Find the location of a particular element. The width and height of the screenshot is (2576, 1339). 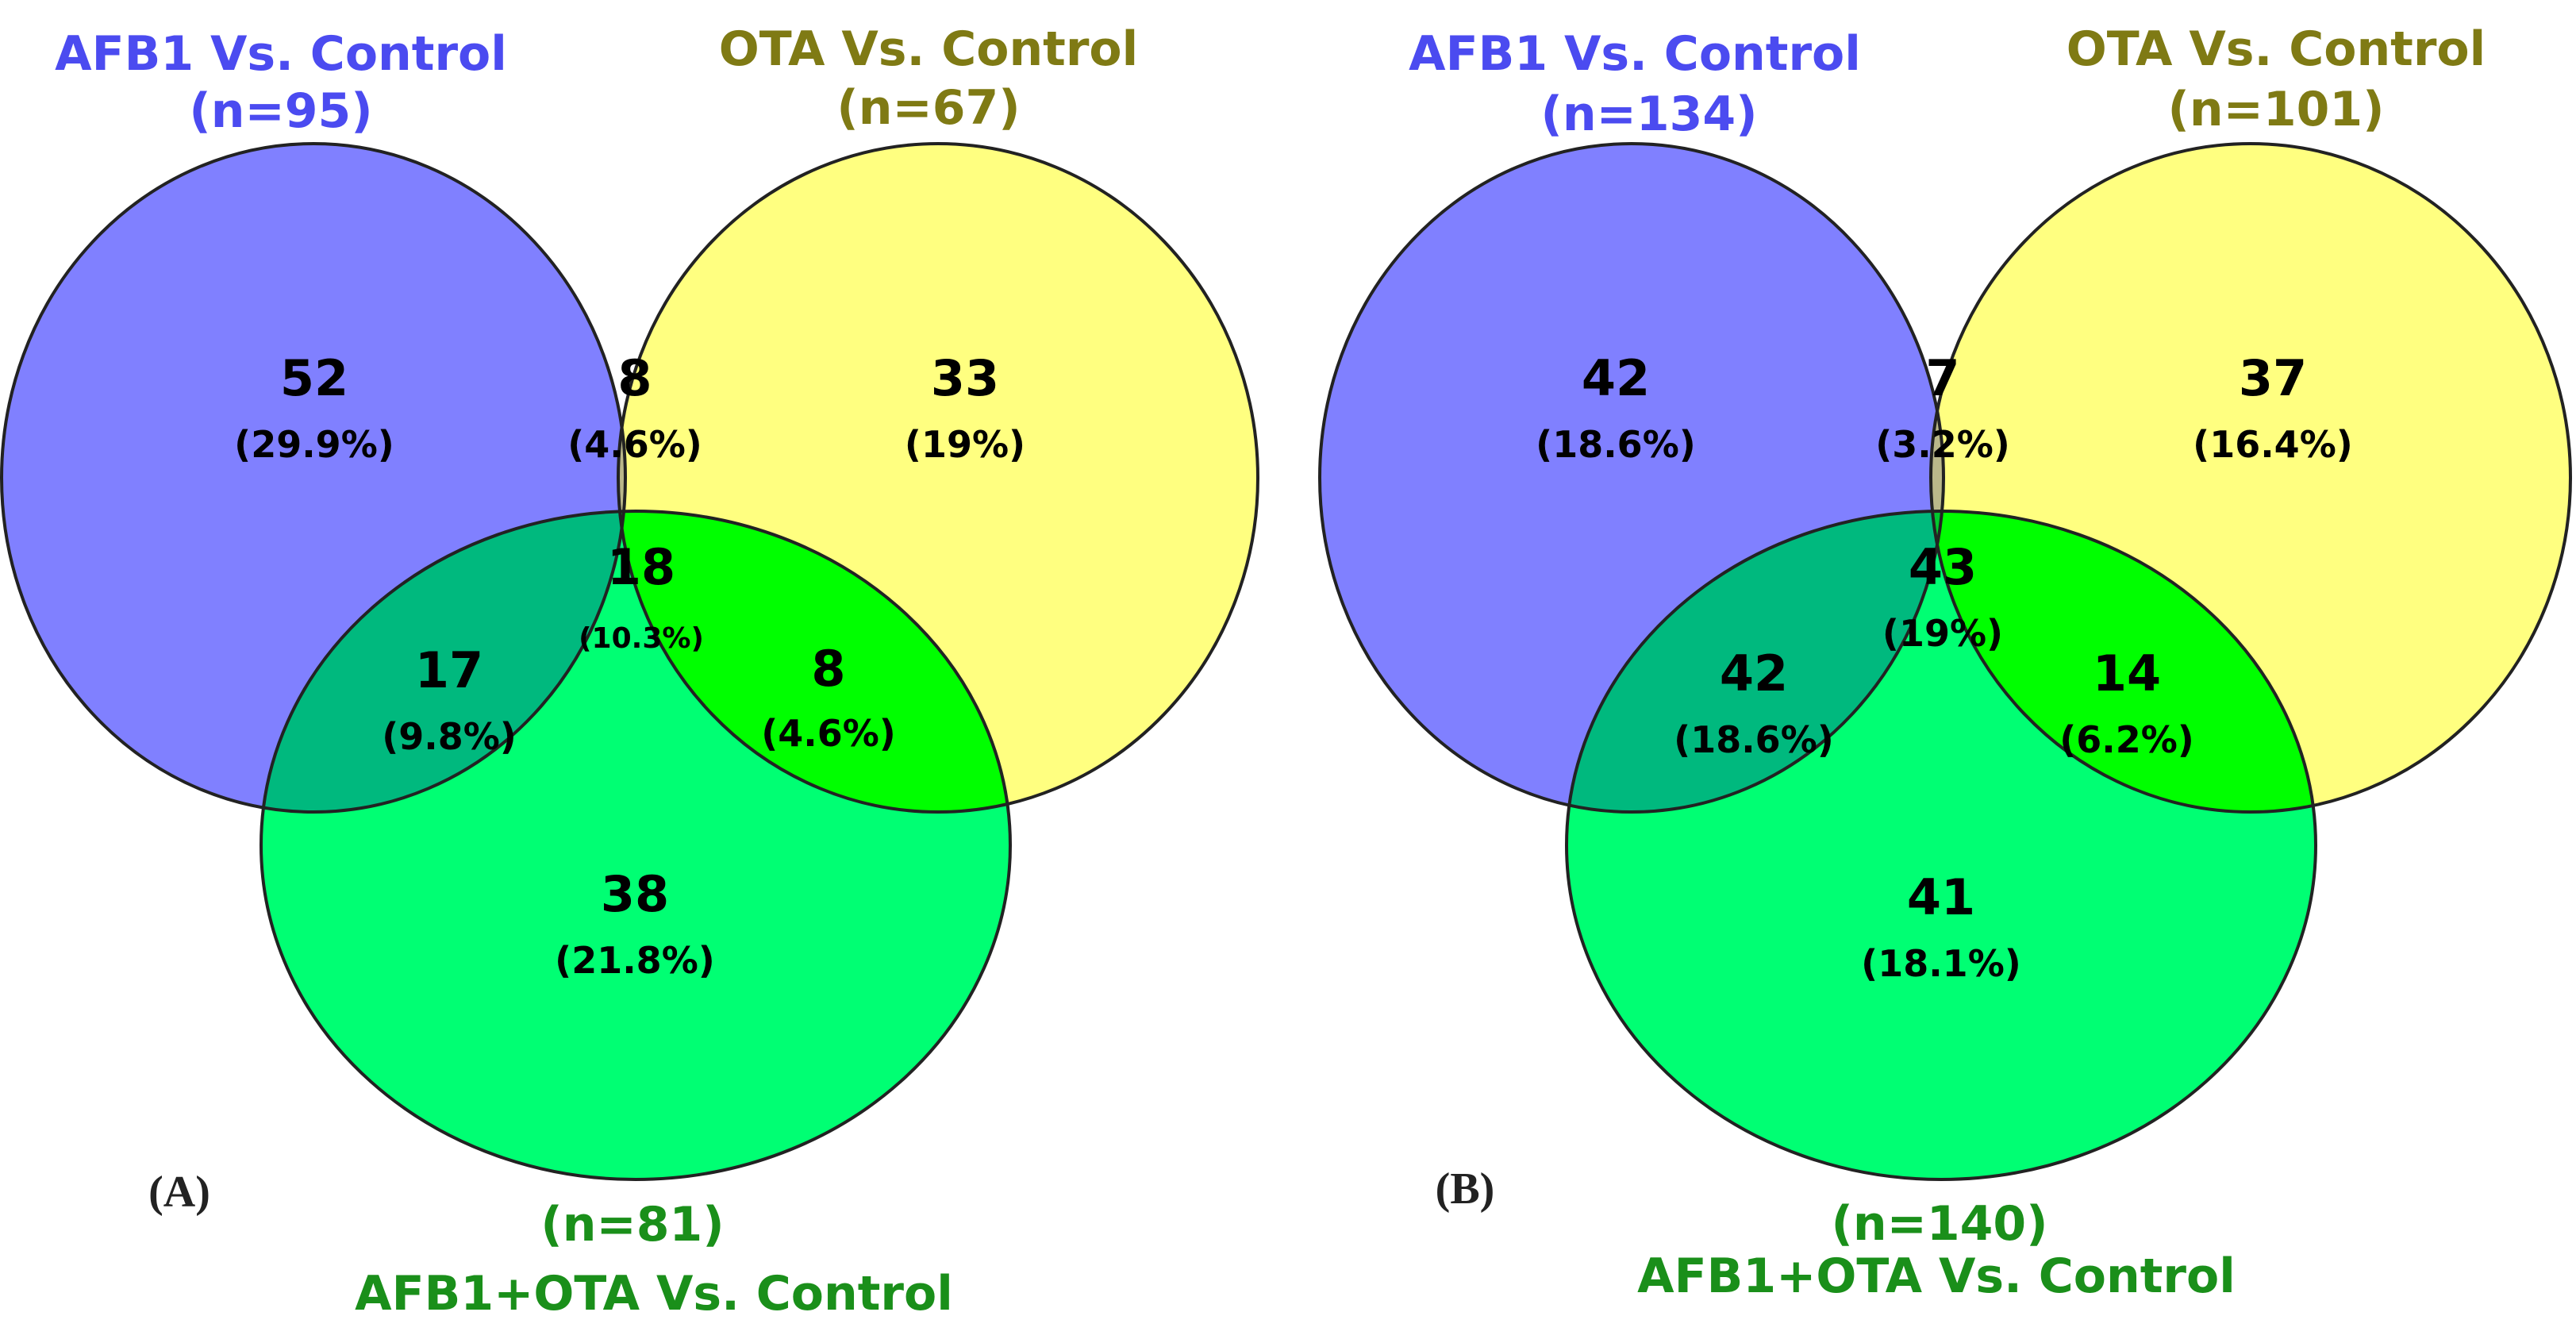

set-afb1-count: (n=95) is located at coordinates (280, 111).